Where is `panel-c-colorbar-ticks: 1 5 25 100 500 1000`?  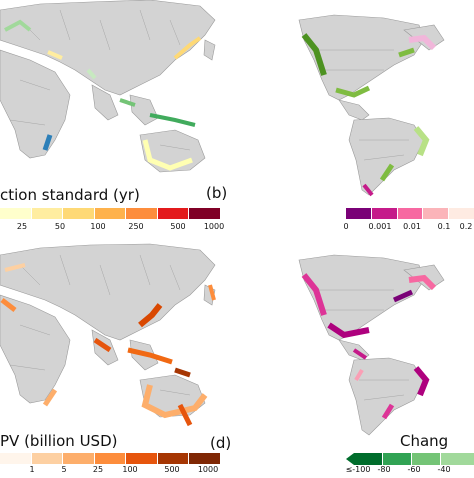
panel-c-colorbar-ticks: 1 5 25 100 500 1000 is located at coordinates (116, 472).